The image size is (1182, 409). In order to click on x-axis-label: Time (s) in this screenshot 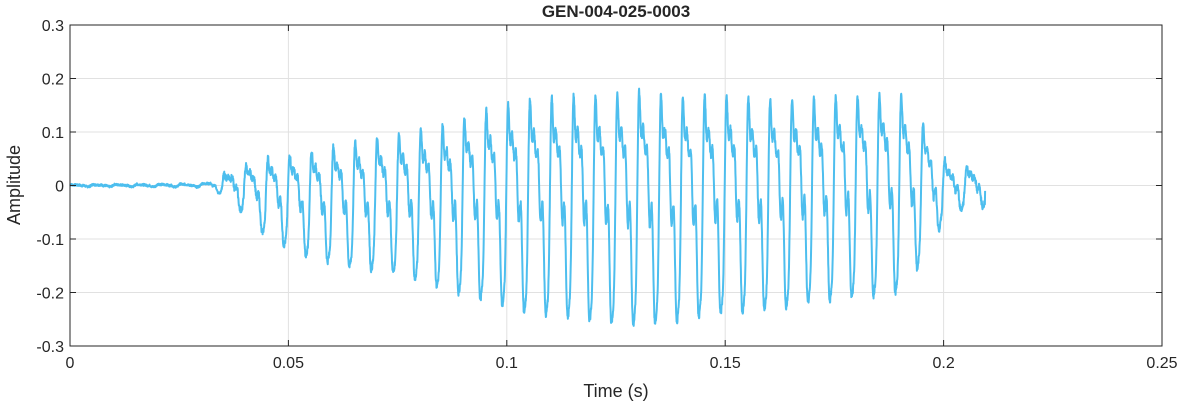, I will do `click(615, 391)`.